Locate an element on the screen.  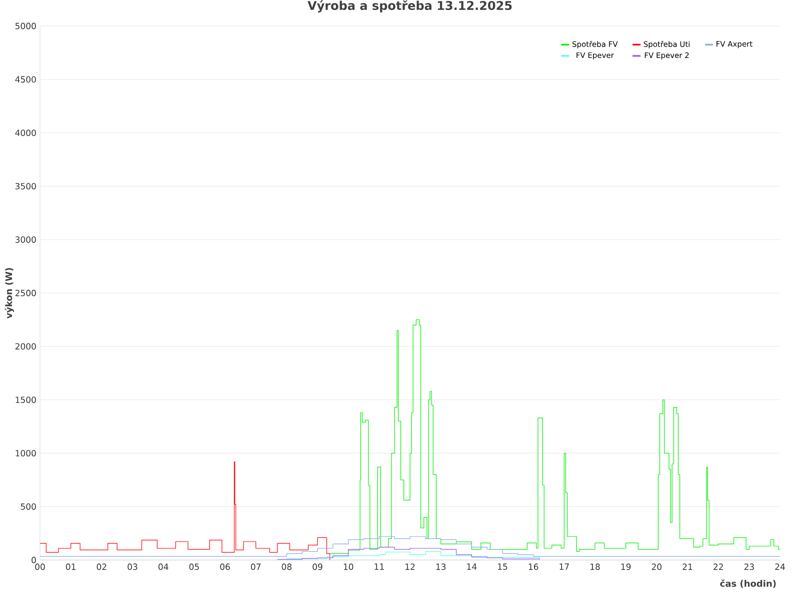
x-tick-label: 24 is located at coordinates (780, 567).